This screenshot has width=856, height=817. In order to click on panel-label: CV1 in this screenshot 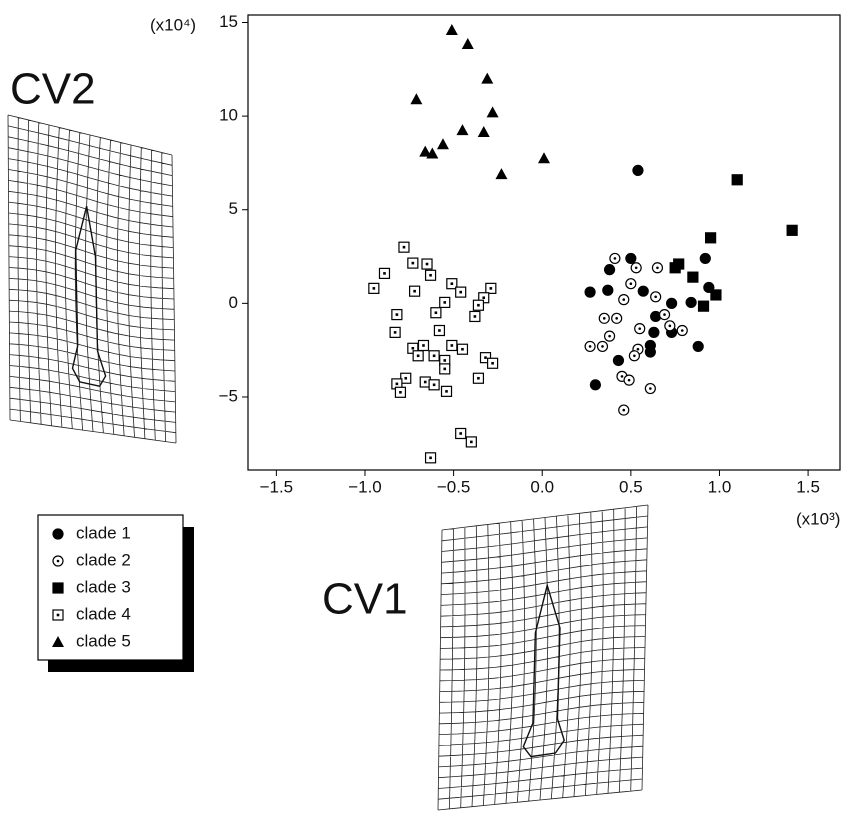, I will do `click(365, 599)`.